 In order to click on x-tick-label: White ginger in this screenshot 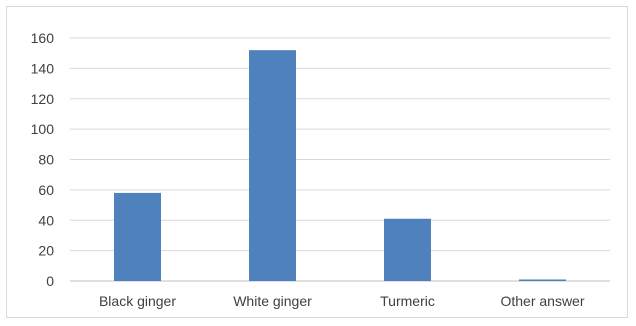, I will do `click(272, 301)`.